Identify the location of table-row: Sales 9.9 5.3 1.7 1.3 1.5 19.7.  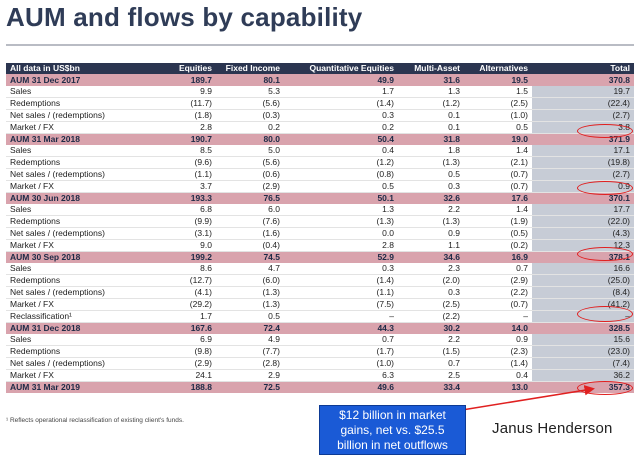
(320, 91).